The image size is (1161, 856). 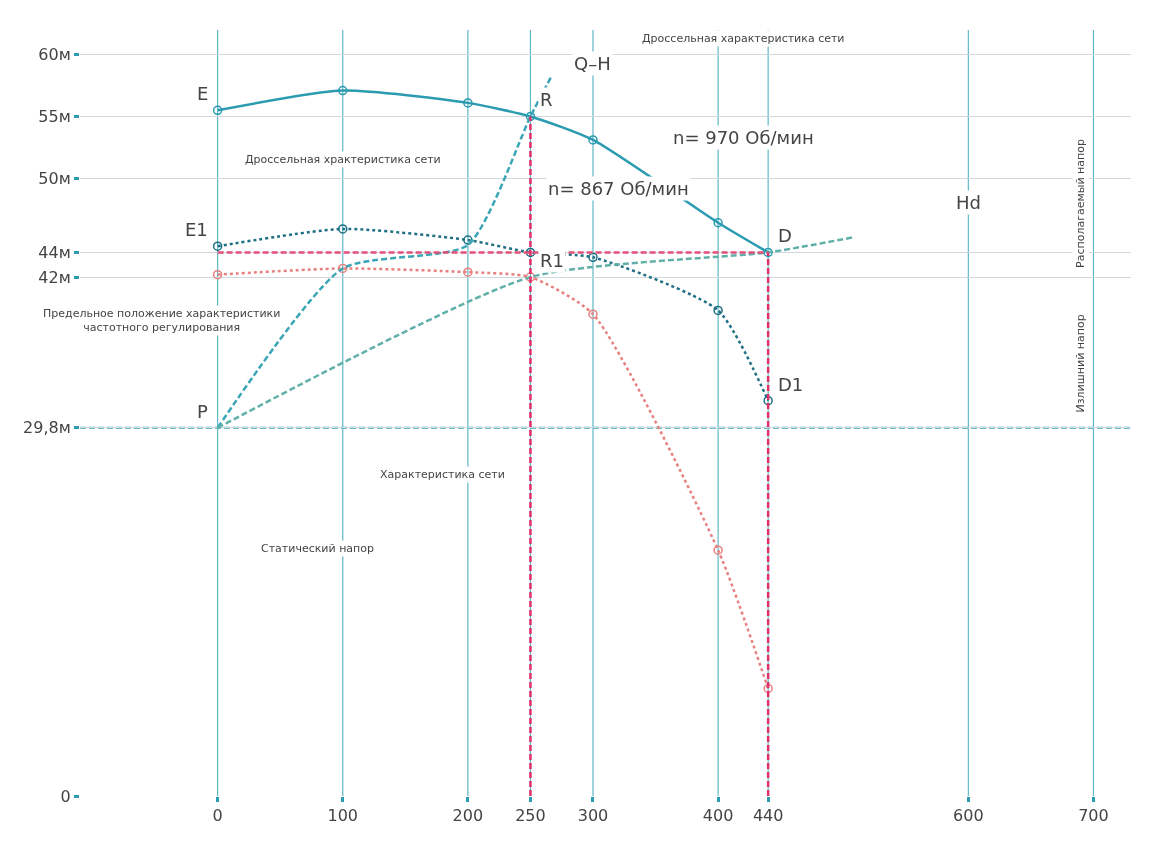 What do you see at coordinates (203, 93) in the screenshot?
I see `annotation: E` at bounding box center [203, 93].